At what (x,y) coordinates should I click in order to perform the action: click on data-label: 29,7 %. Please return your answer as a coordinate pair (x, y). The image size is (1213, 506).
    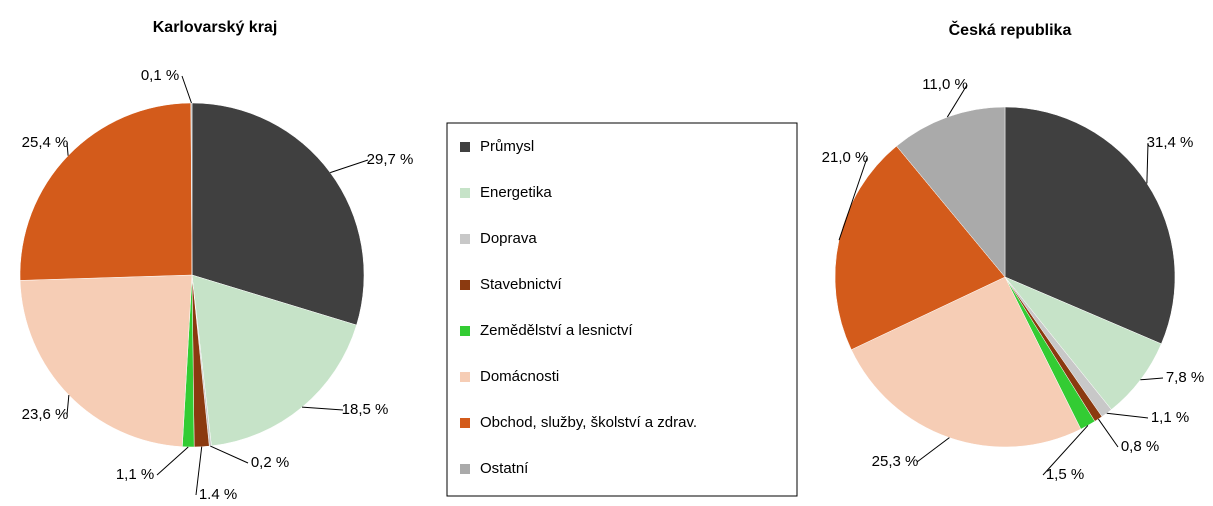
    Looking at the image, I should click on (390, 159).